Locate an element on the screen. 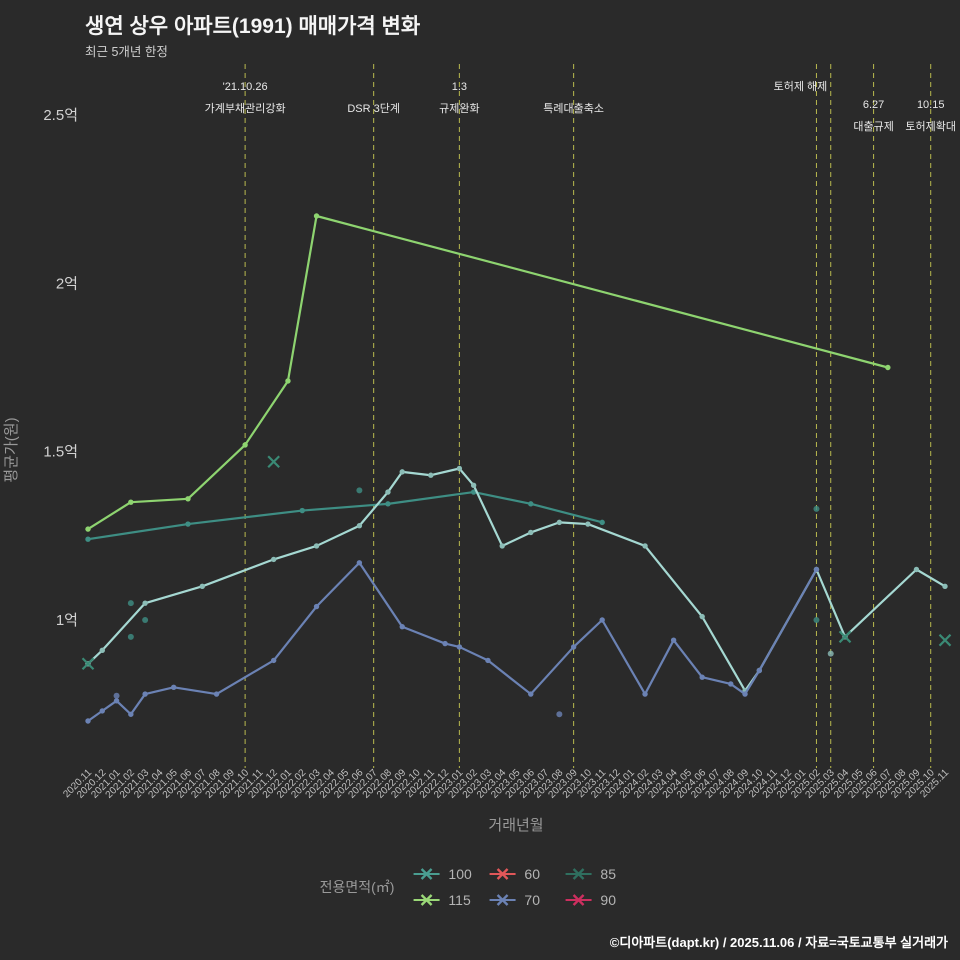  legend-item-90: 90 is located at coordinates (602, 900).